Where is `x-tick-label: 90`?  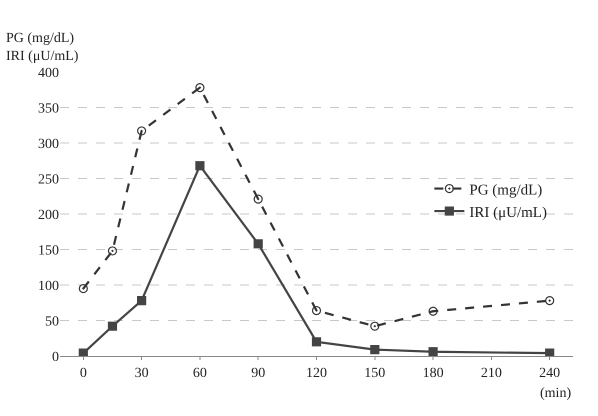
x-tick-label: 90 is located at coordinates (258, 373).